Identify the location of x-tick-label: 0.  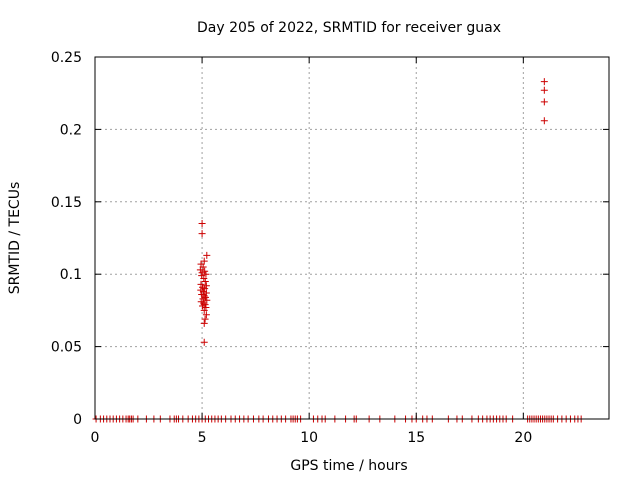
(95, 438).